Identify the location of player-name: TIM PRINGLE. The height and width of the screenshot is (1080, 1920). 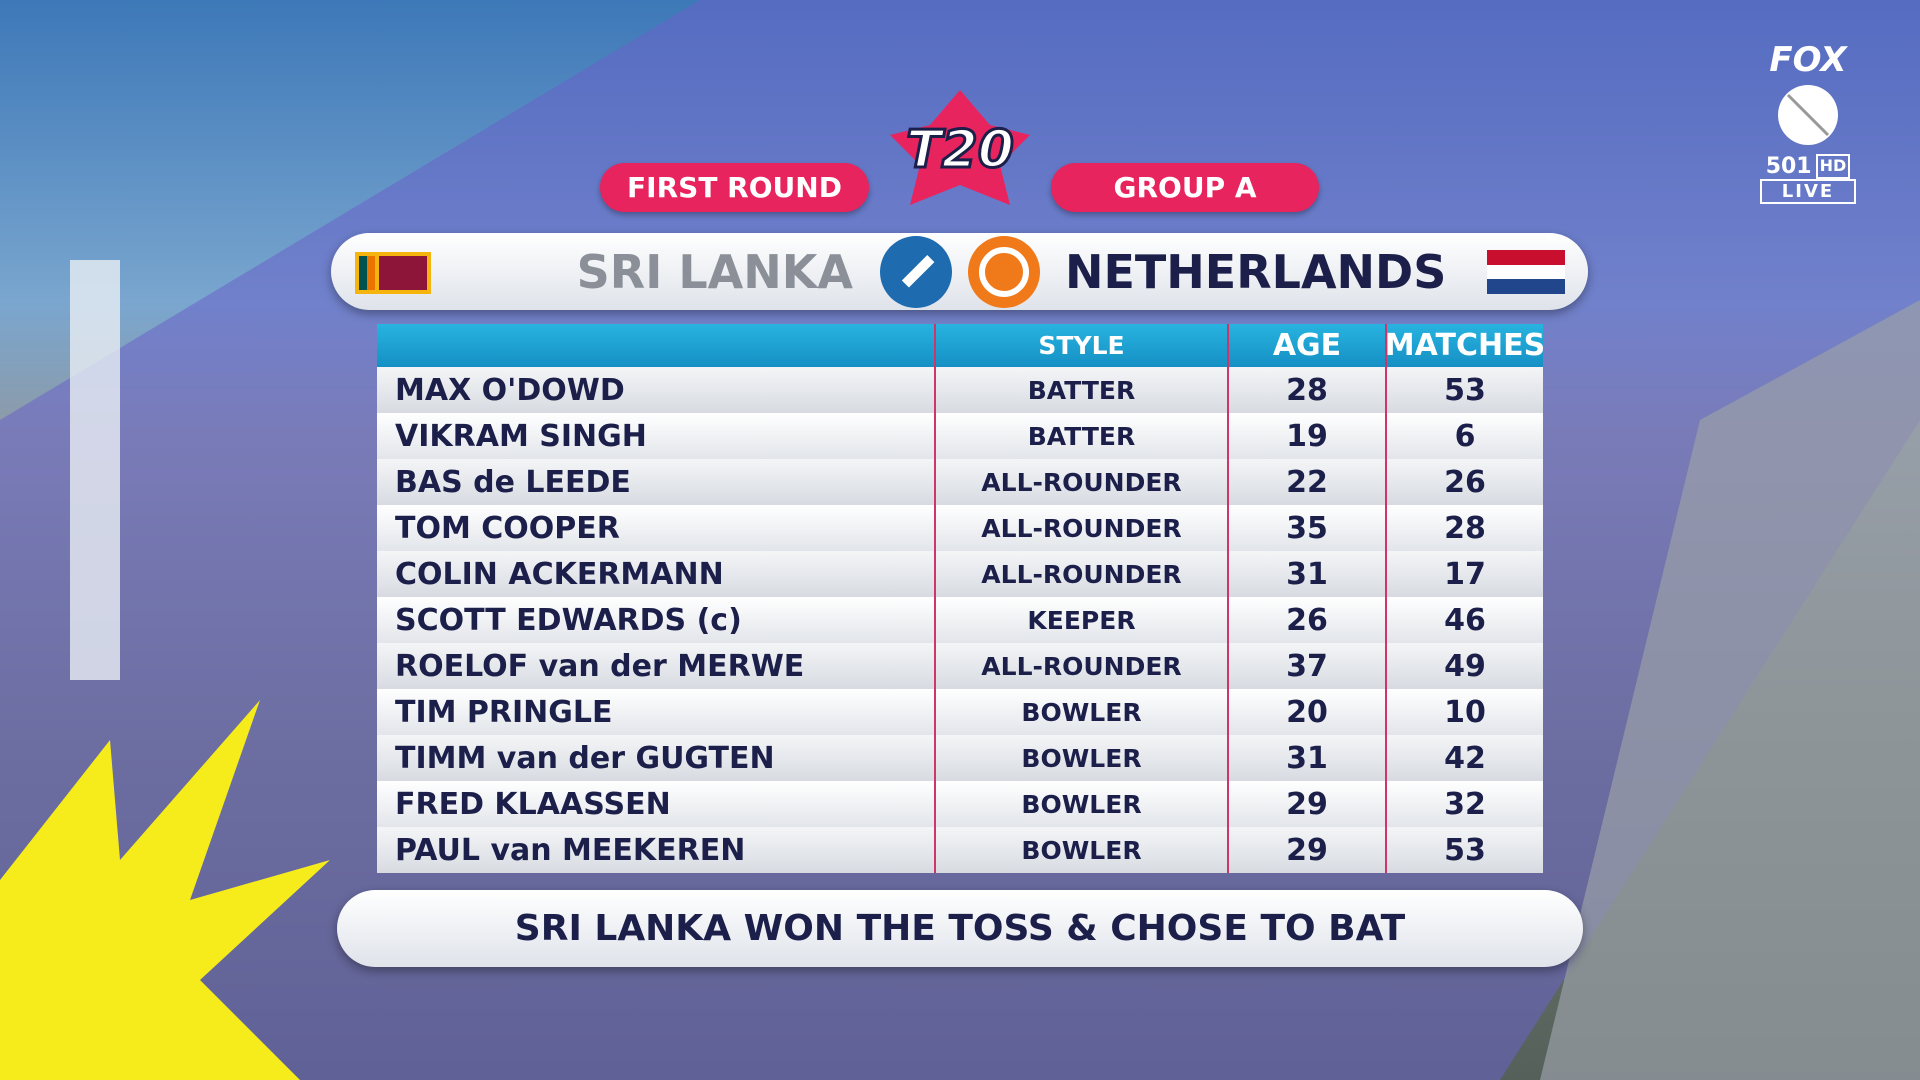
(504, 712).